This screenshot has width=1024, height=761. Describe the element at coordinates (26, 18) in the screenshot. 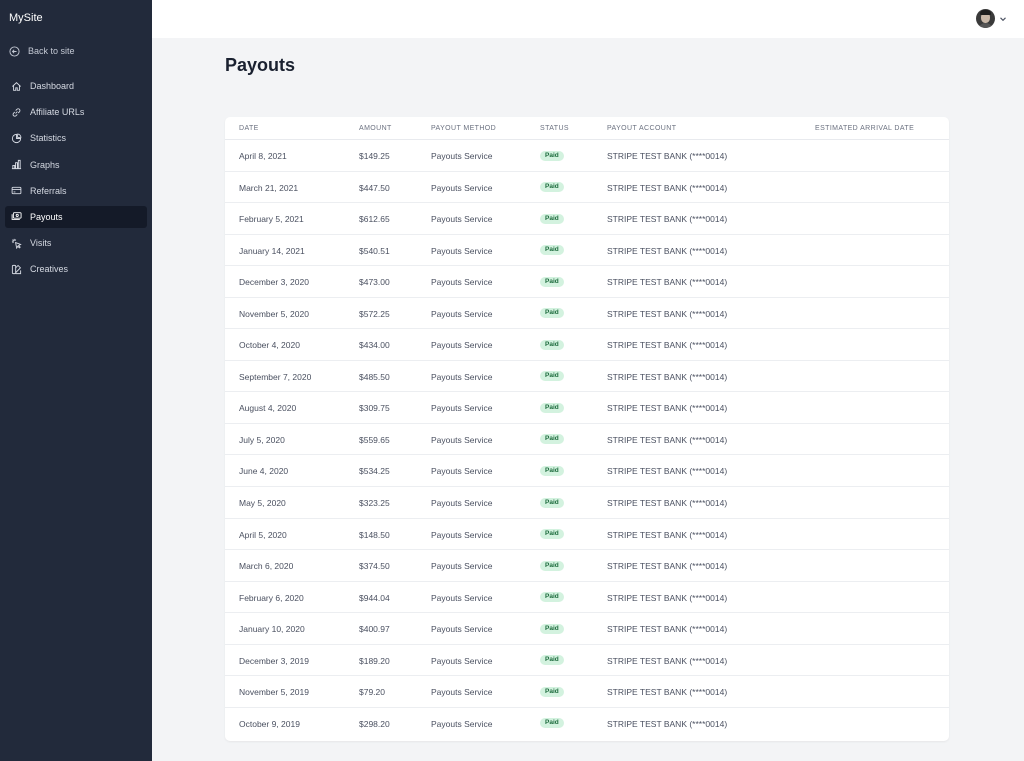

I see `brand-name: MySite` at that location.